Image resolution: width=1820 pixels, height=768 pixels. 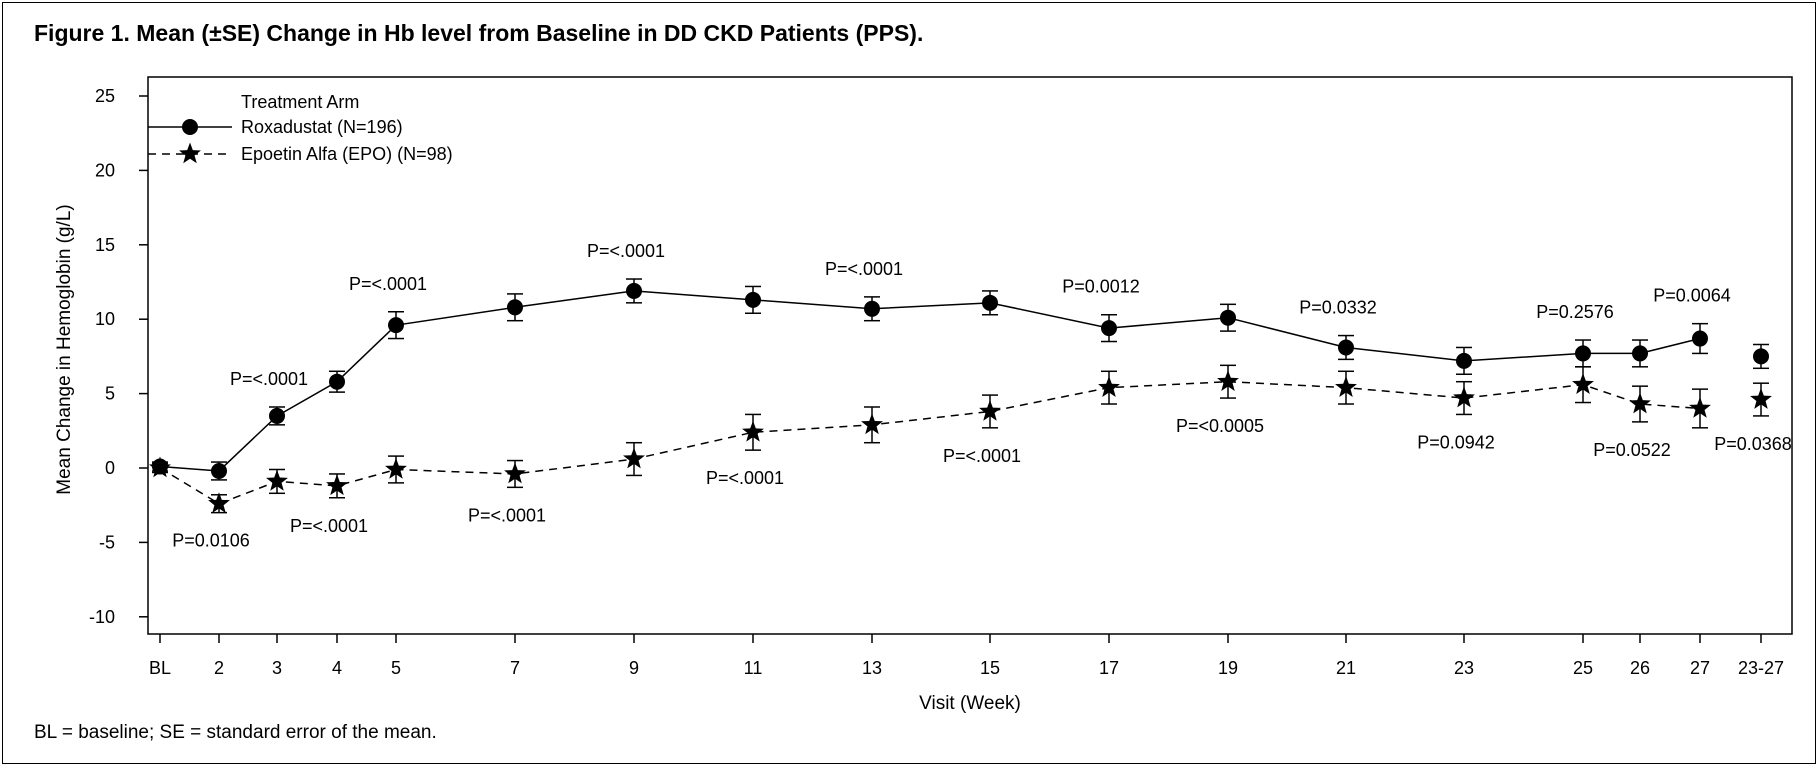 What do you see at coordinates (1753, 444) in the screenshot?
I see `p-value-annotation: P=0.0368` at bounding box center [1753, 444].